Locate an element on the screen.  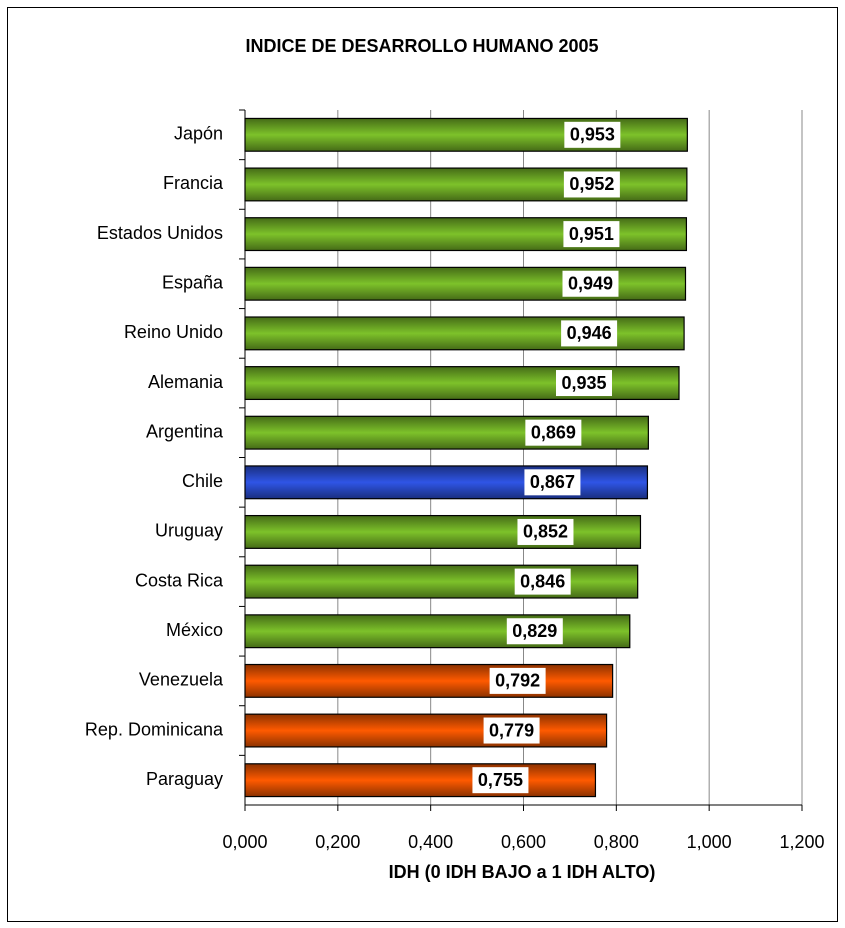
data-label: 0,755 is located at coordinates (500, 780).